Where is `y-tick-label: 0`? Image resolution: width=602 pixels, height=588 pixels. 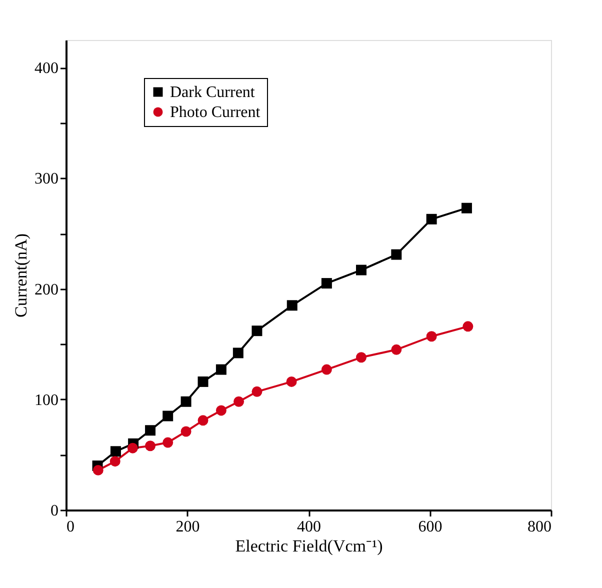 y-tick-label: 0 is located at coordinates (54, 511).